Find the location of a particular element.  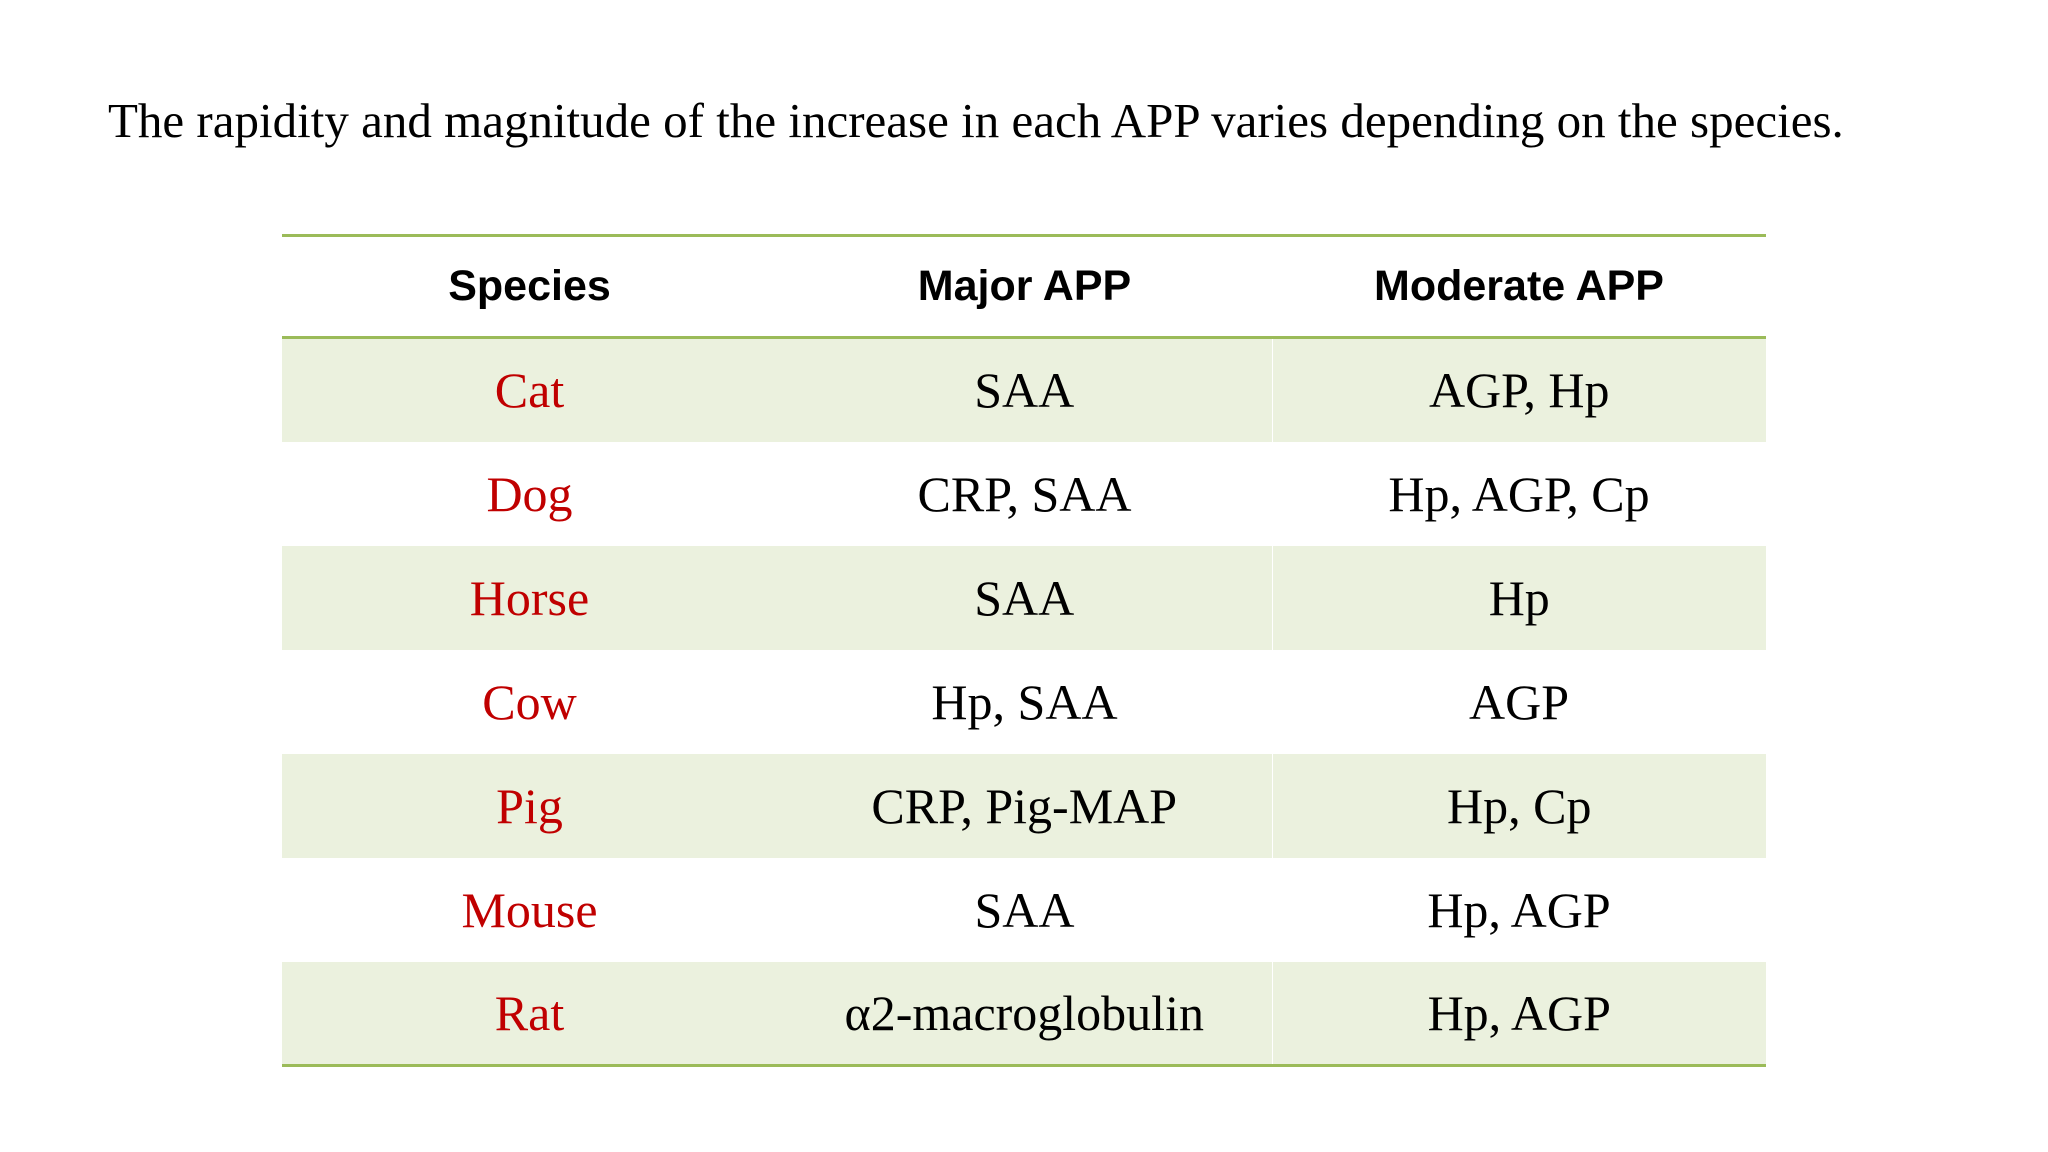

table-row: Horse SAA Hp is located at coordinates (1024, 597).